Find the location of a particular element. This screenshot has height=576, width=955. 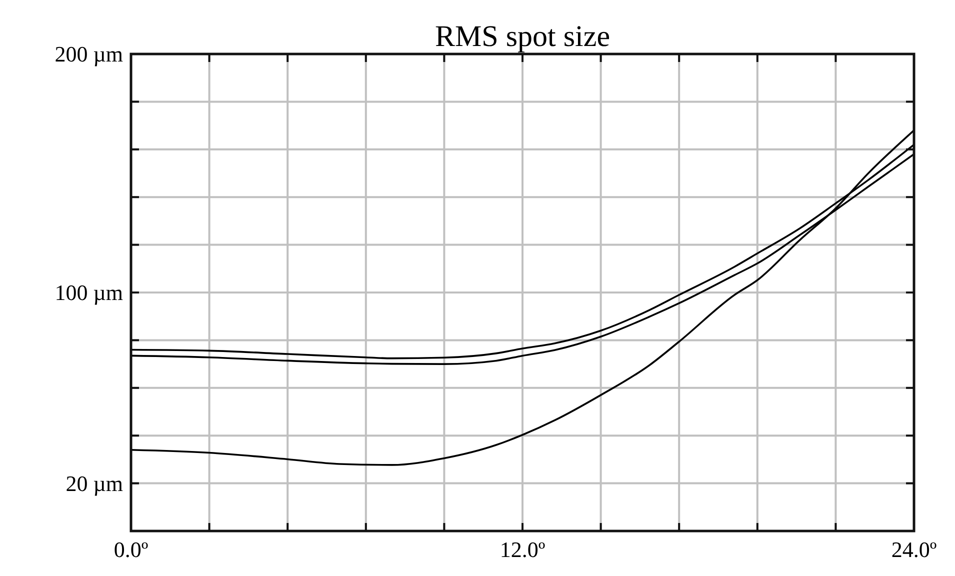

x-tick-label: 12.0º is located at coordinates (523, 549).